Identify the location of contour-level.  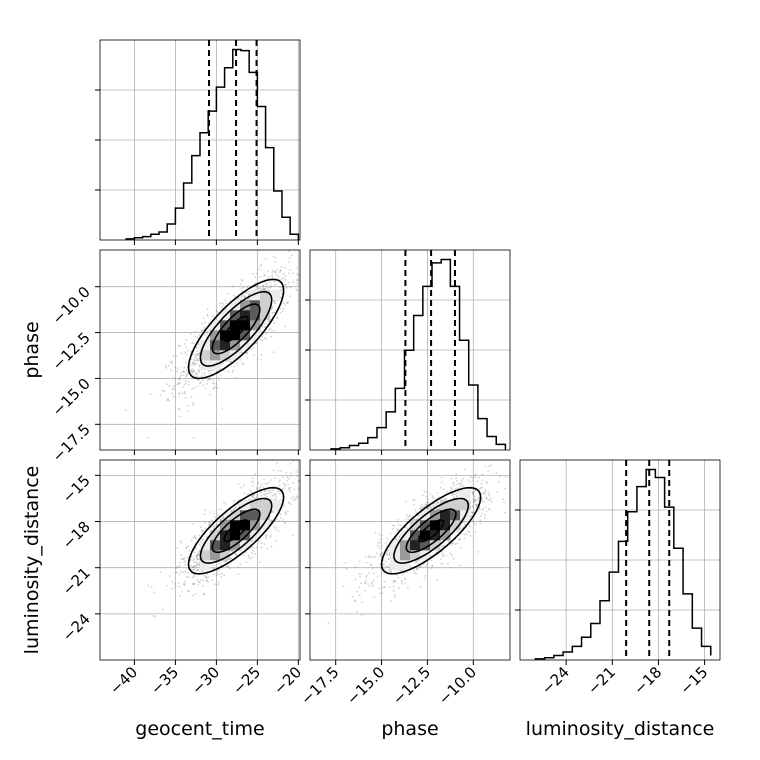
(236, 329).